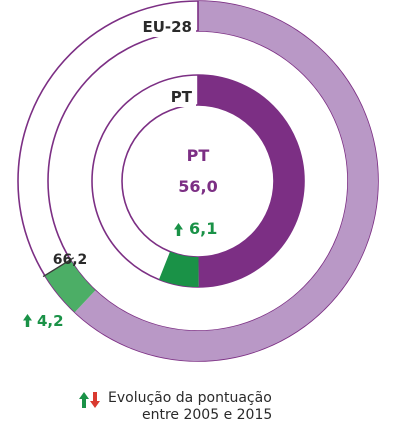 This screenshot has width=401, height=448. Describe the element at coordinates (198, 155) in the screenshot. I see `center-label: PT` at that location.